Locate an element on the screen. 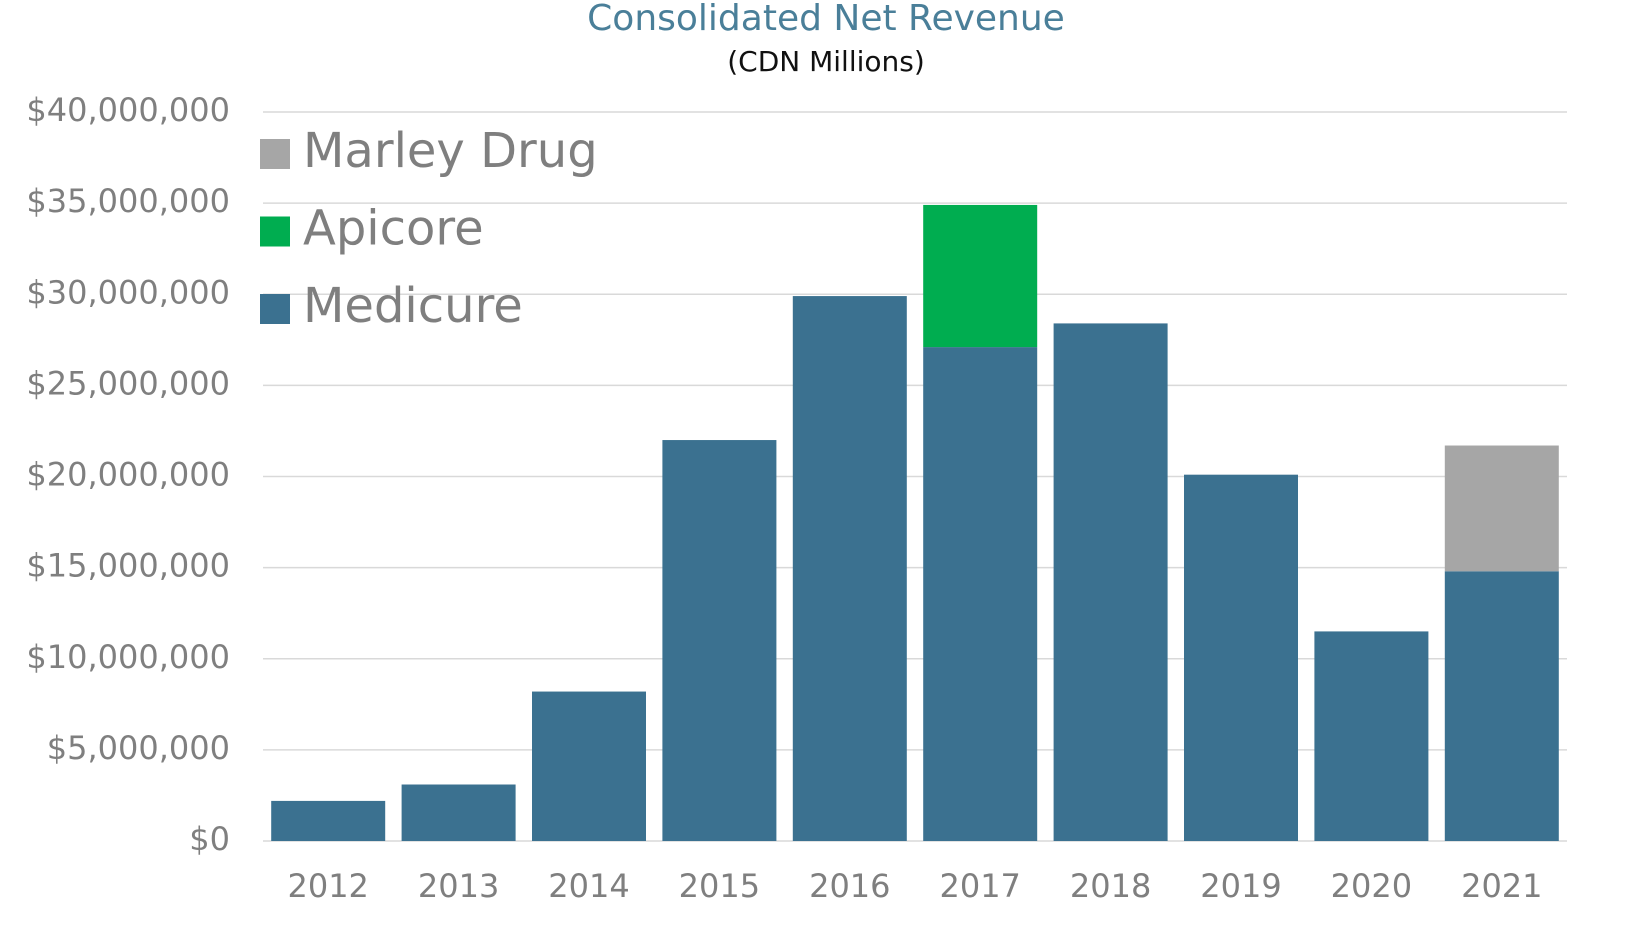 This screenshot has height=944, width=1627. legend-label: Medicure is located at coordinates (413, 306).